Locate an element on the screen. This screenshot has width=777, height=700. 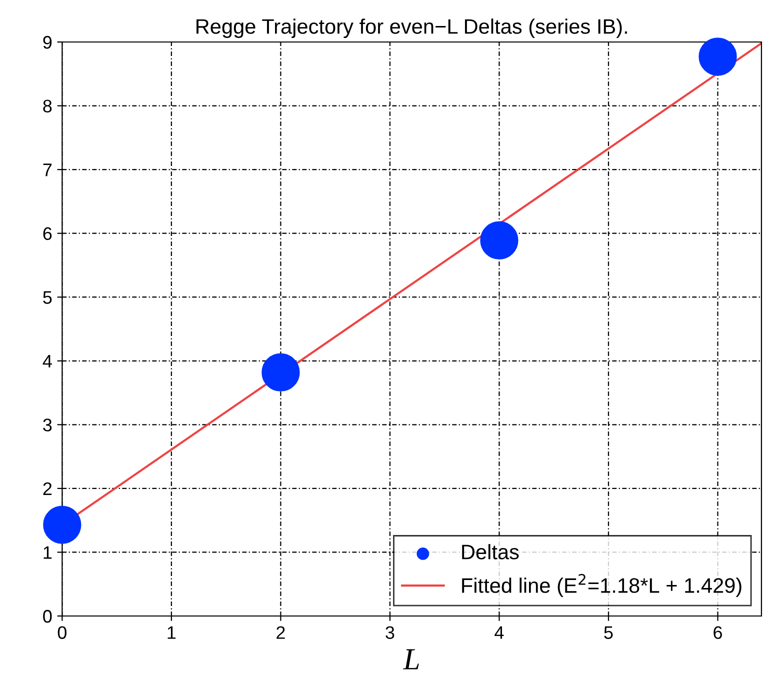
x-tick-label: 2 is located at coordinates (280, 632).